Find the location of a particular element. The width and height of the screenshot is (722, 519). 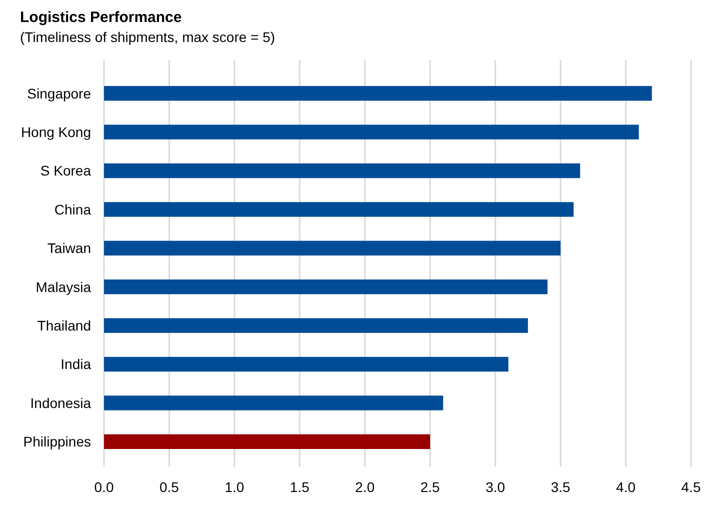

y-tick-label: Indonesia is located at coordinates (61, 402).